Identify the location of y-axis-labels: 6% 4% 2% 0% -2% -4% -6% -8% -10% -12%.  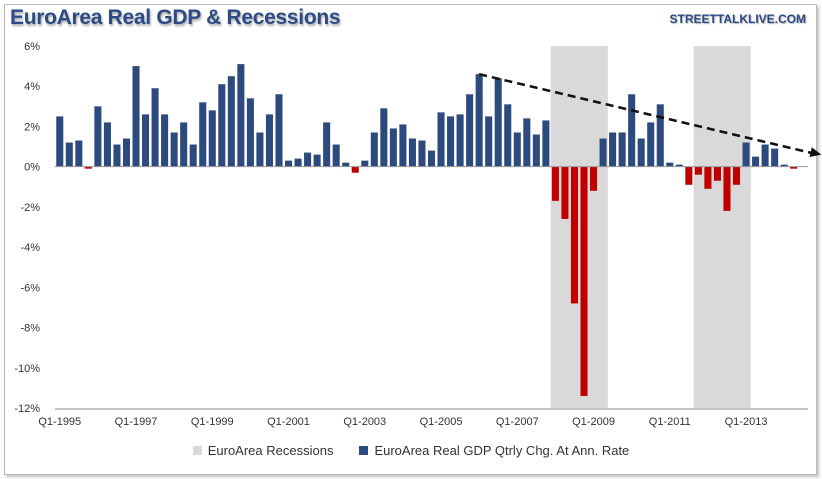
(27, 228).